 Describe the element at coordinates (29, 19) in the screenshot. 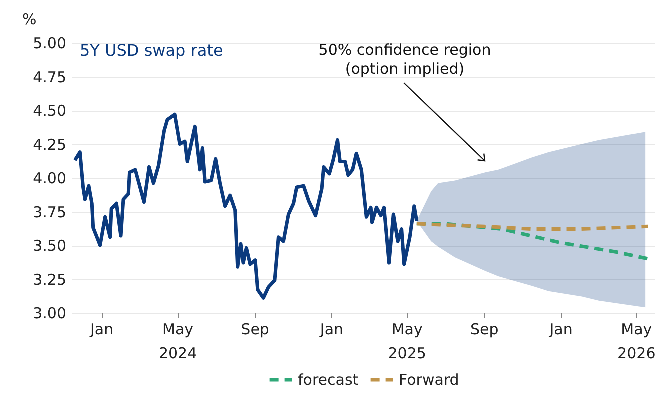

I see `y-axis-title: %` at that location.